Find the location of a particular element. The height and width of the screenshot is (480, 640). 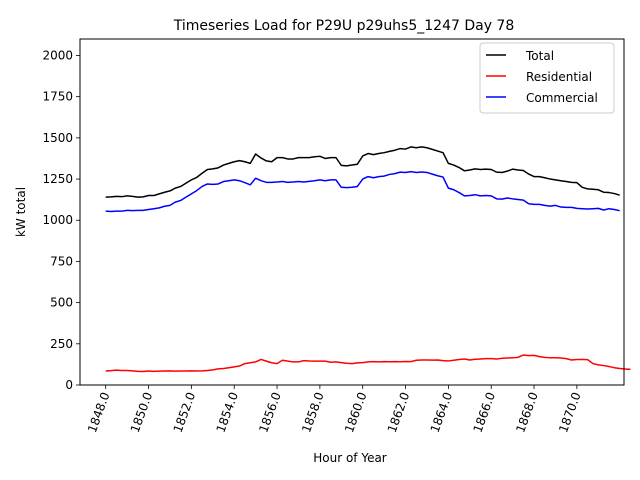

legend-label-commercial: Commercial is located at coordinates (562, 98).